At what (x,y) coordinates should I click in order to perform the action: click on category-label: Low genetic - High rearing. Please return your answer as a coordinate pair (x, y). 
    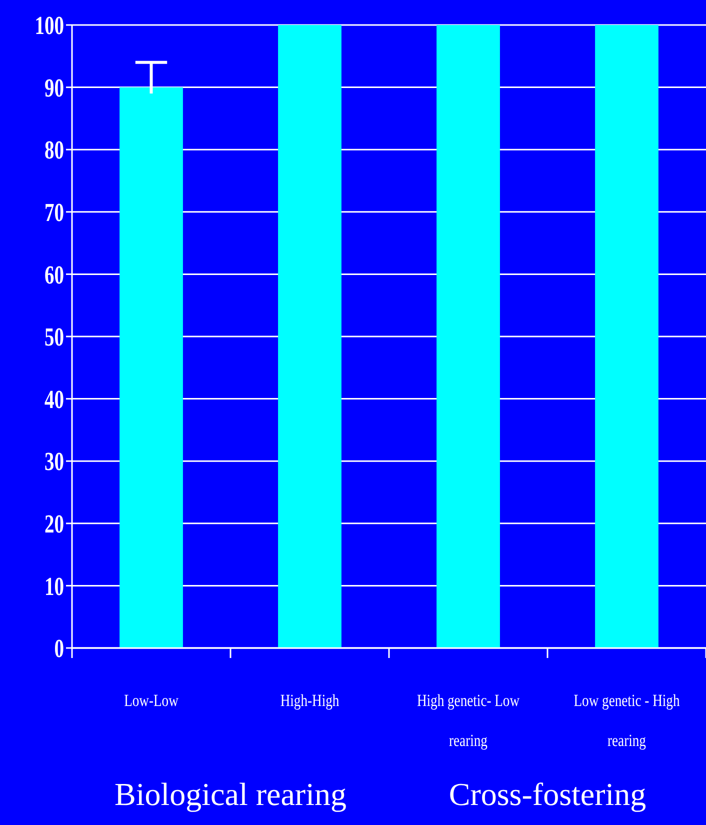
    Looking at the image, I should click on (627, 721).